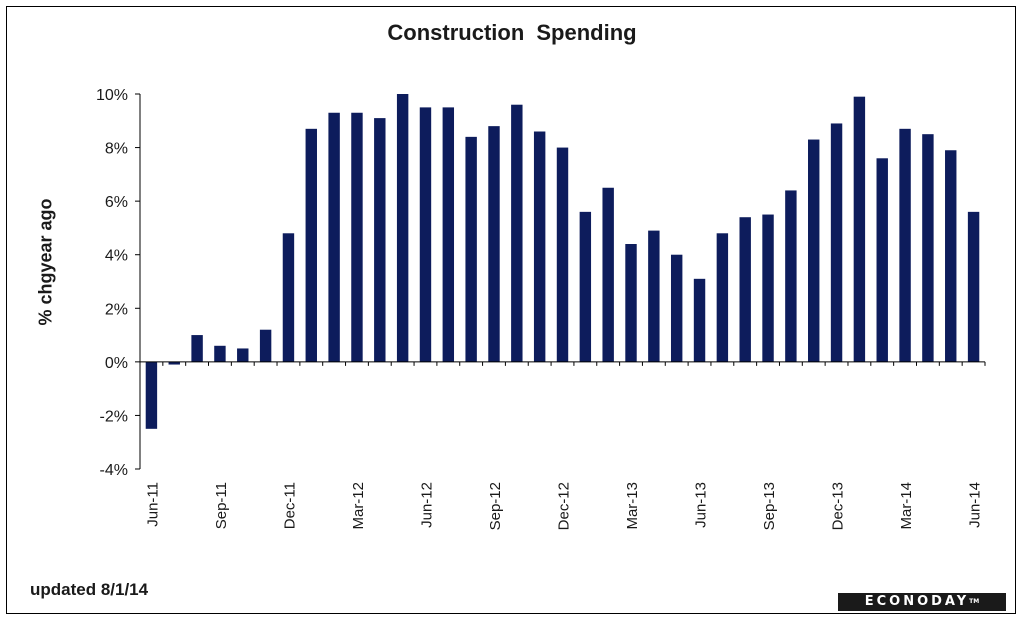 This screenshot has width=1024, height=622. I want to click on x-tick-label: Jun-14, so click(975, 505).